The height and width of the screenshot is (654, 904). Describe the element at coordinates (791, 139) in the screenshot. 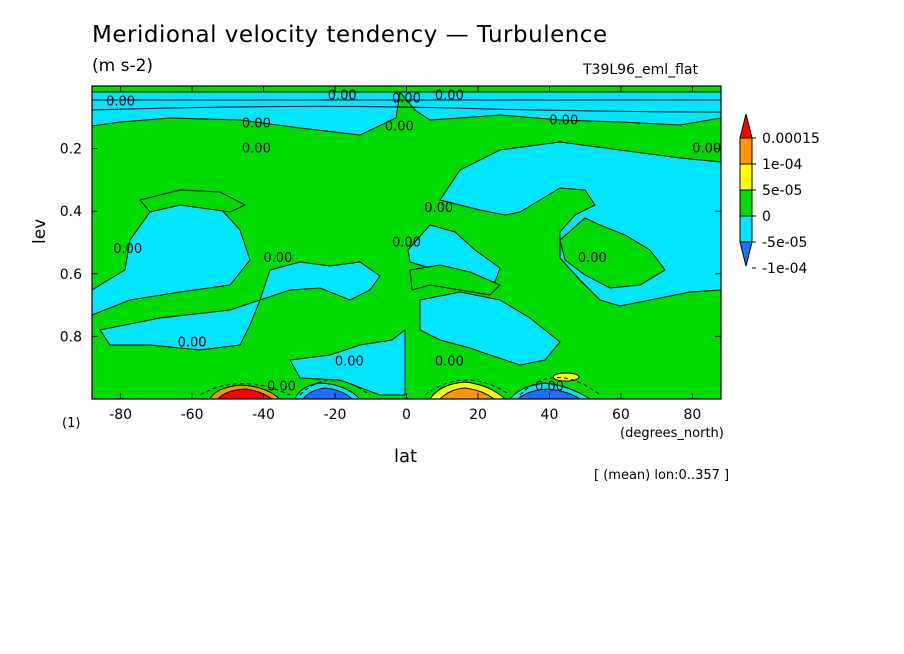

I see `colorbar-label: 0.00015` at that location.